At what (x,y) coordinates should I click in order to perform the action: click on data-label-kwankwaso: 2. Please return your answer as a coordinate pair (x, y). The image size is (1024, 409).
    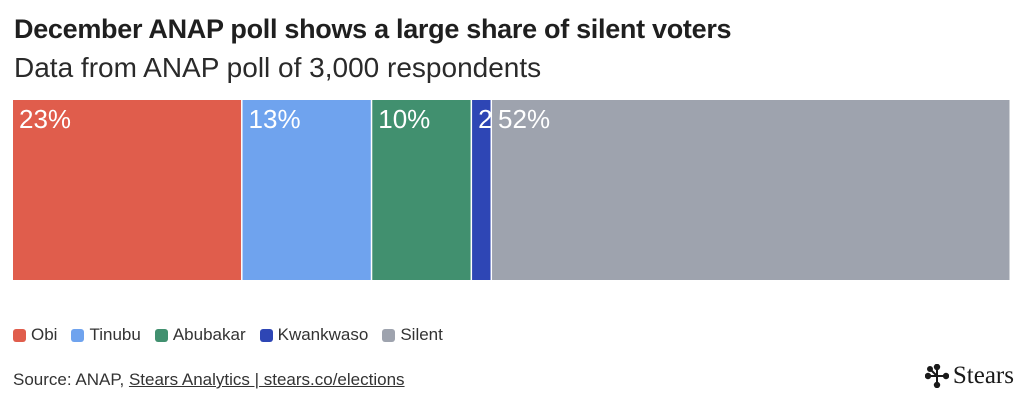
    Looking at the image, I should click on (485, 119).